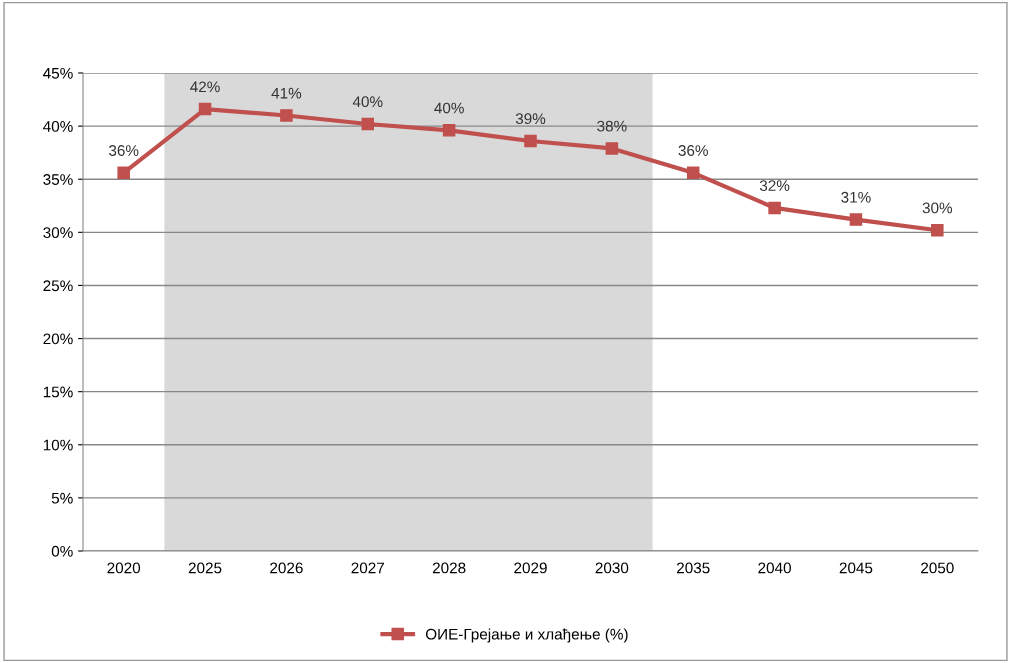  What do you see at coordinates (58, 126) in the screenshot?
I see `y-tick-label: 40%` at bounding box center [58, 126].